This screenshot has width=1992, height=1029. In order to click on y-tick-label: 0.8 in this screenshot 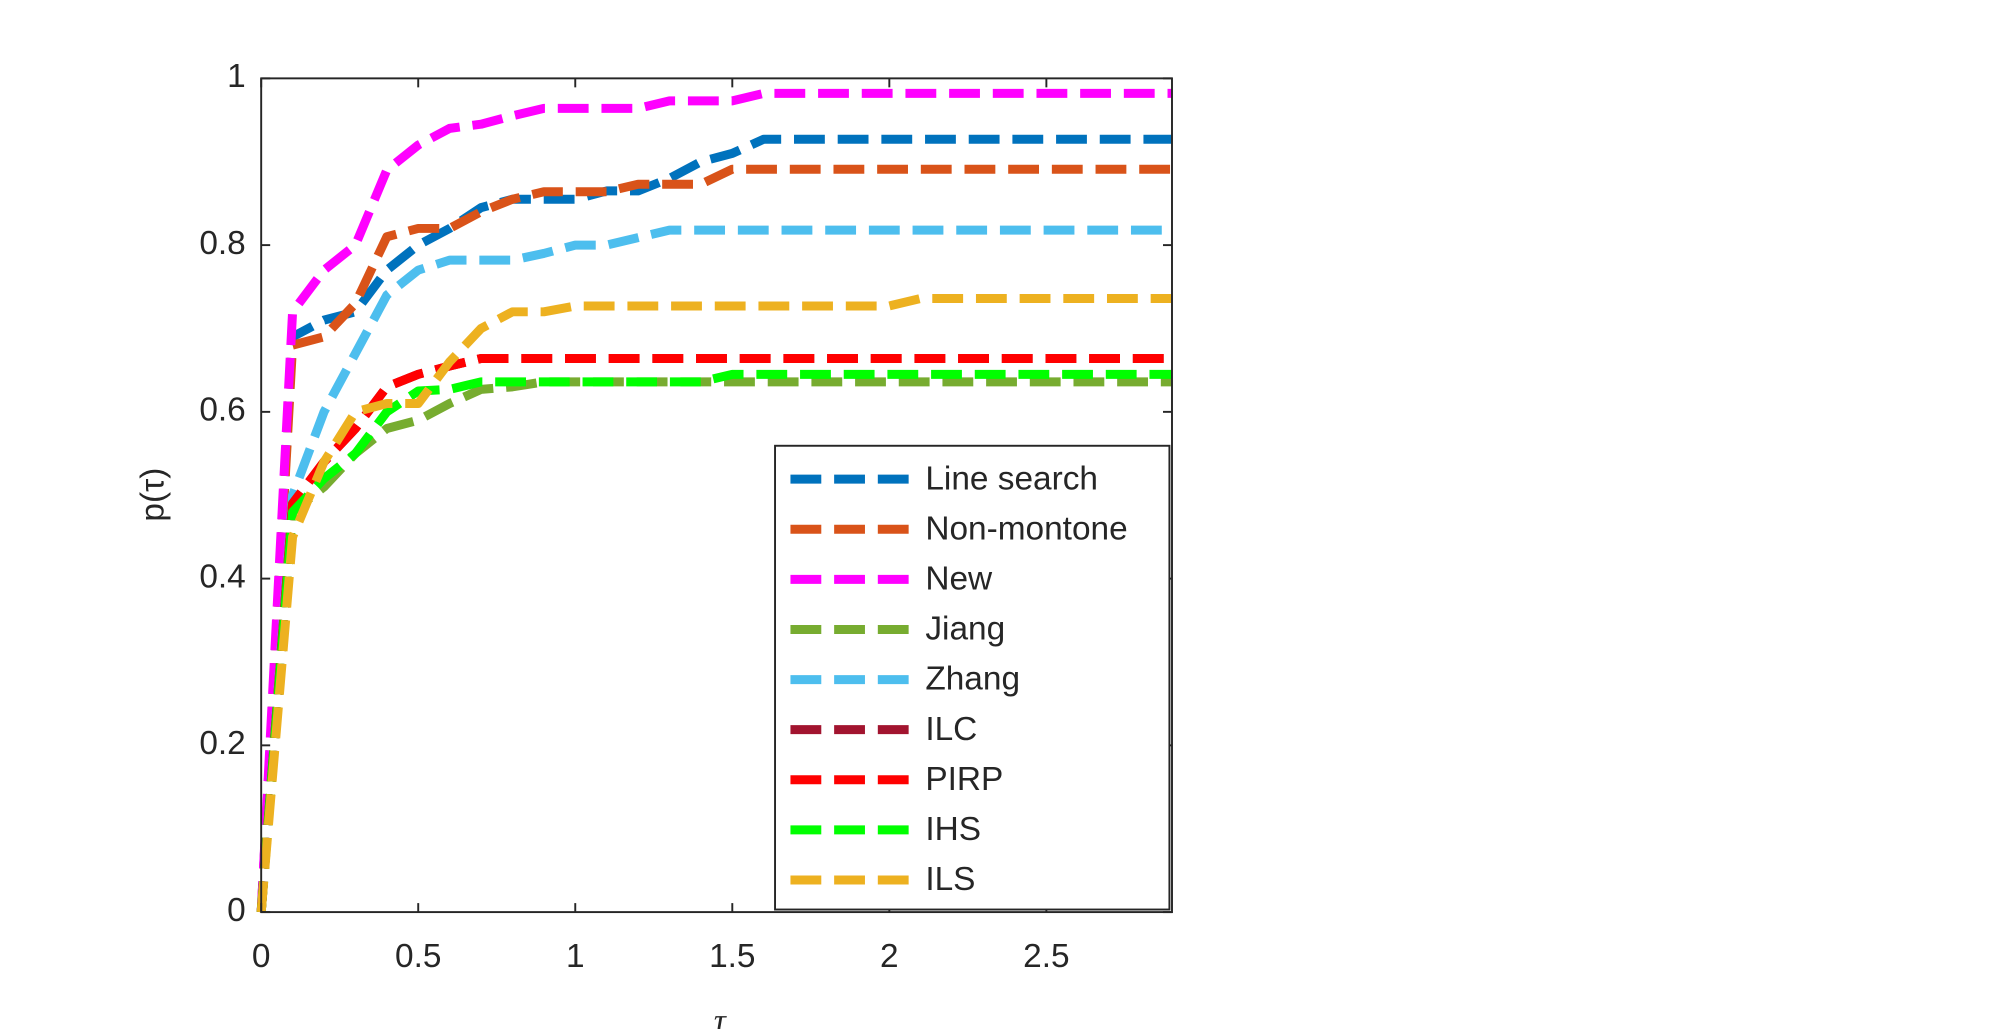, I will do `click(222, 243)`.